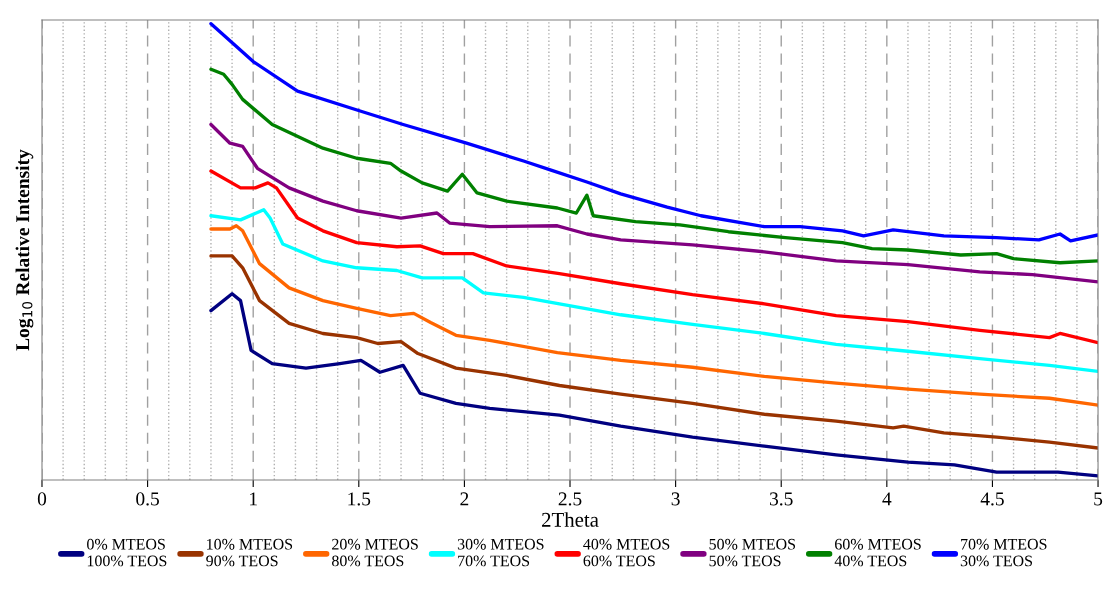  Describe the element at coordinates (1098, 499) in the screenshot. I see `x-tick-label: 5` at that location.